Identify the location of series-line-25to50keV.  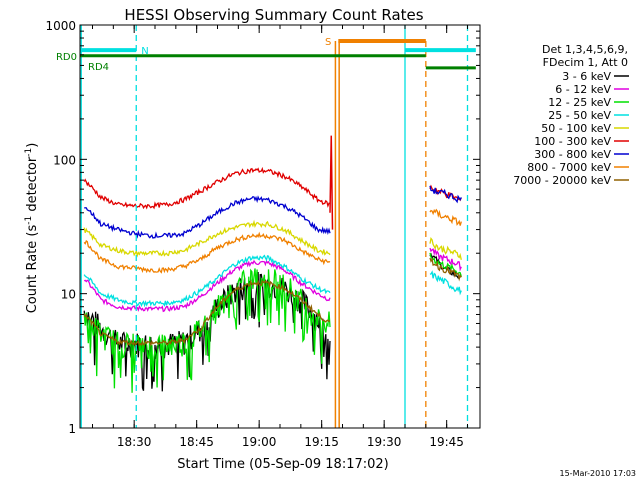
(207, 281).